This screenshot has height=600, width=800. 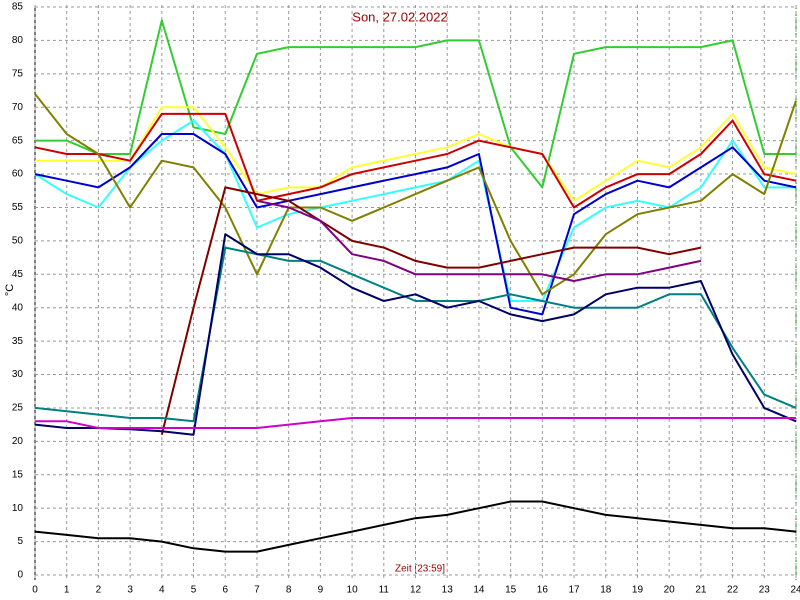 What do you see at coordinates (130, 590) in the screenshot?
I see `x-tick-label: 3` at bounding box center [130, 590].